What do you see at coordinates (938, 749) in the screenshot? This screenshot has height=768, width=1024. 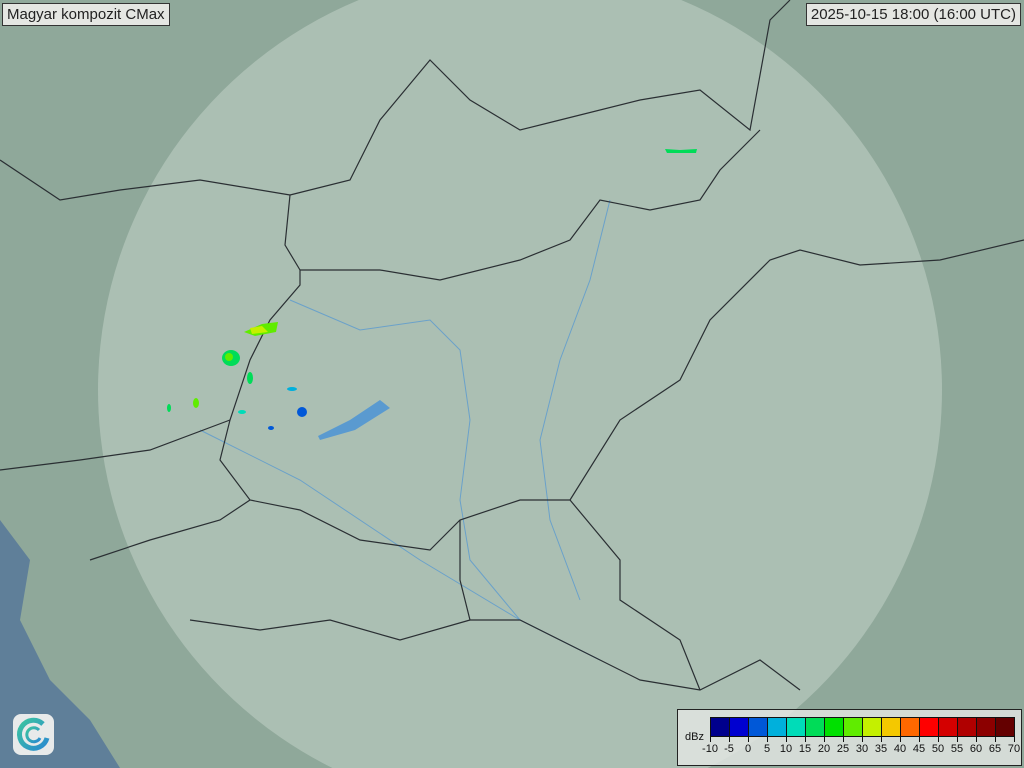 I see `legend-tick-label: 50` at bounding box center [938, 749].